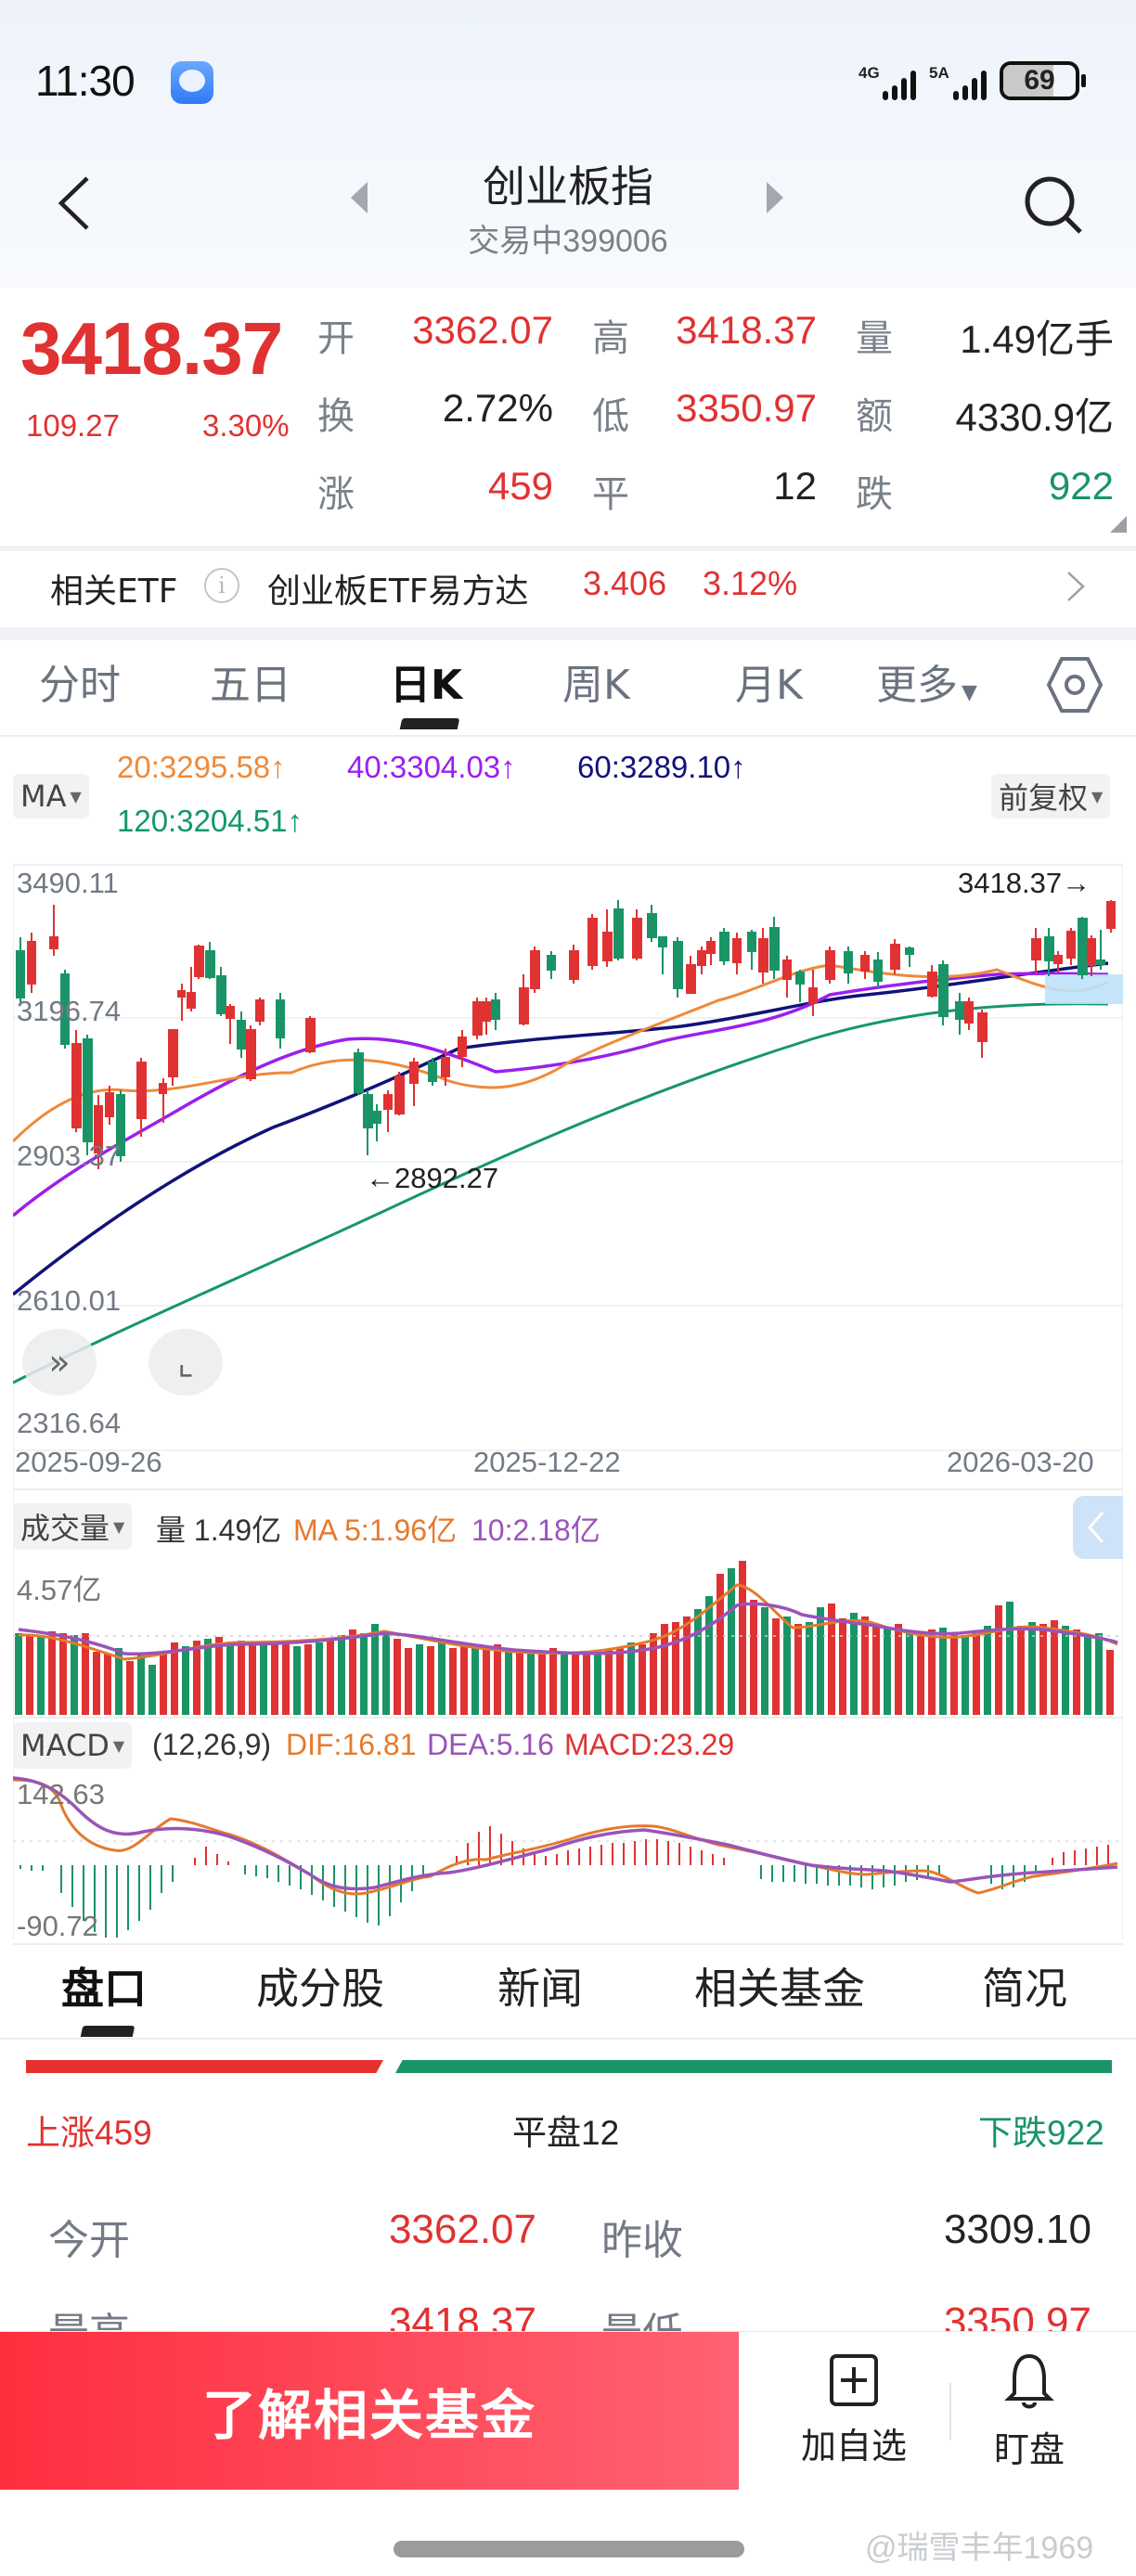 The height and width of the screenshot is (2576, 1136). I want to click on macd-params: (12,26,9), so click(212, 1744).